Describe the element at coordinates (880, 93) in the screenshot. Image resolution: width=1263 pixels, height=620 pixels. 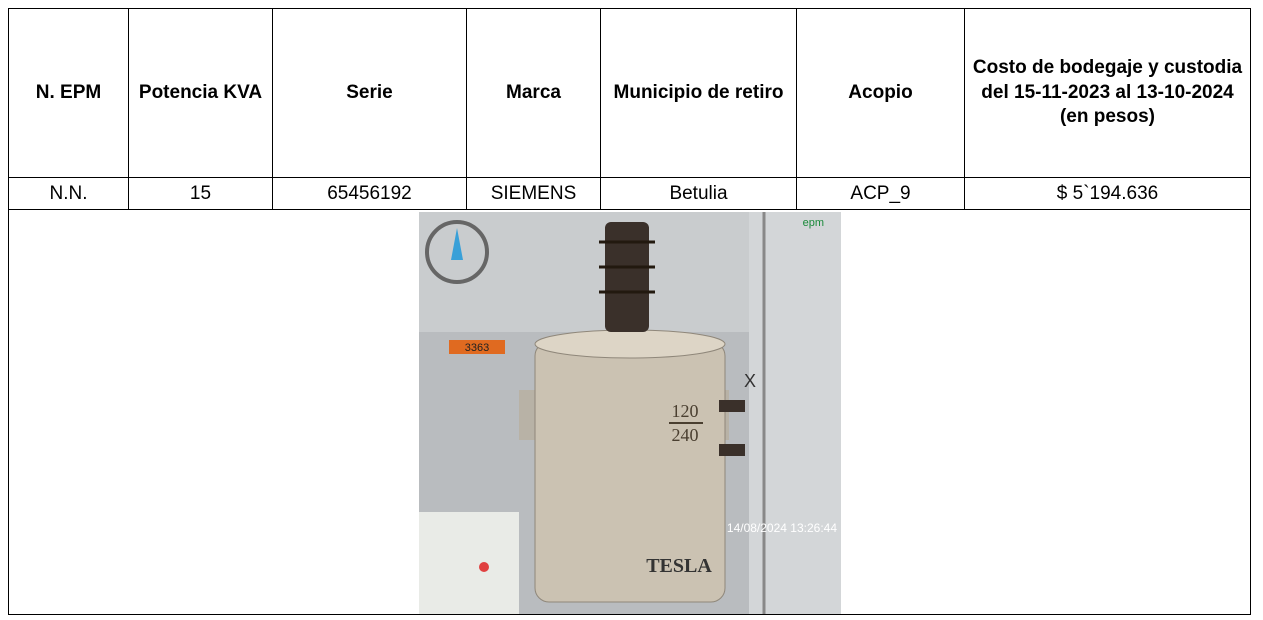
I see `header-cell: Acopio` at that location.